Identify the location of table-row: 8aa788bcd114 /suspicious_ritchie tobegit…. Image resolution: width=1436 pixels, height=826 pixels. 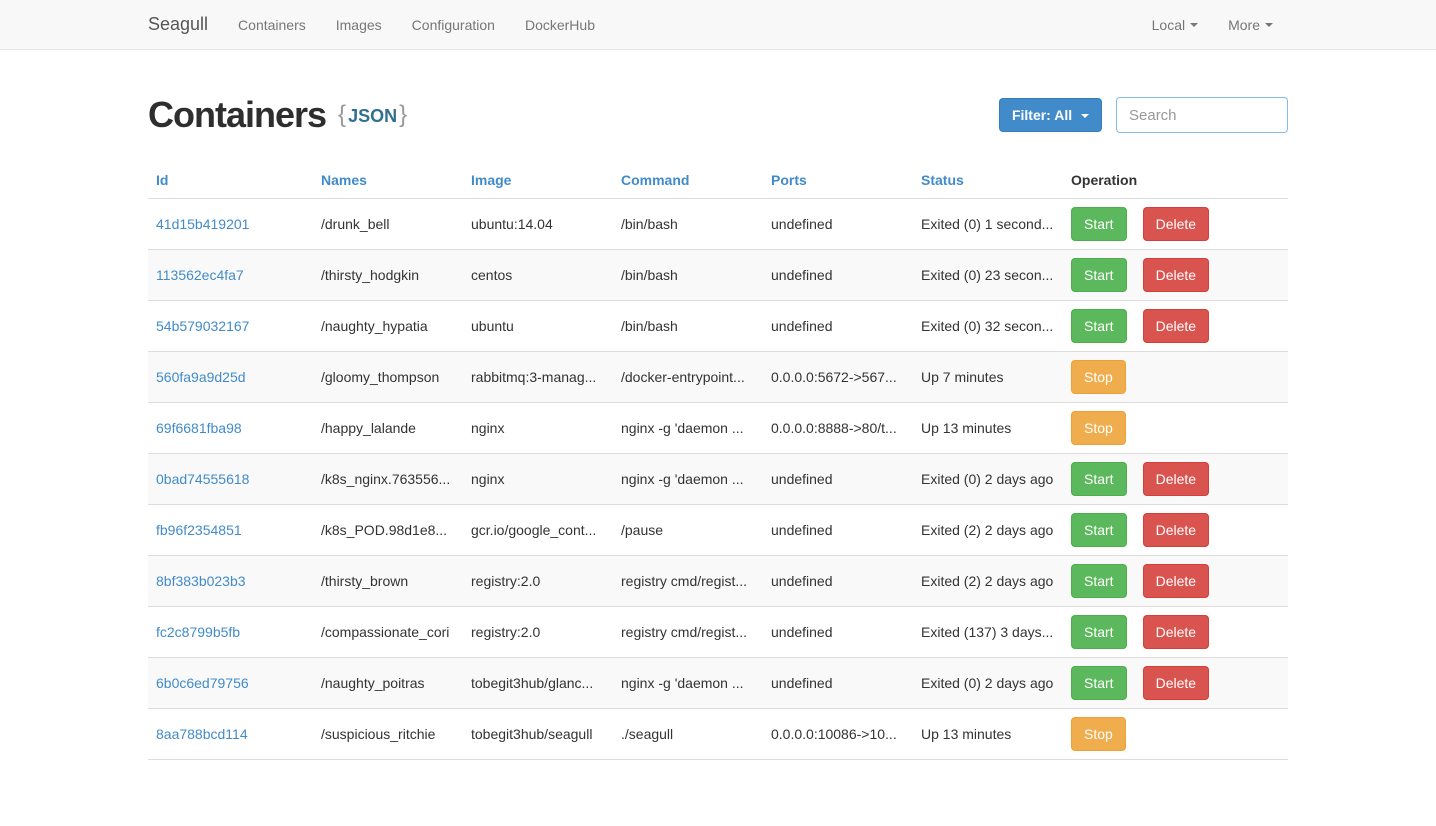
(718, 734).